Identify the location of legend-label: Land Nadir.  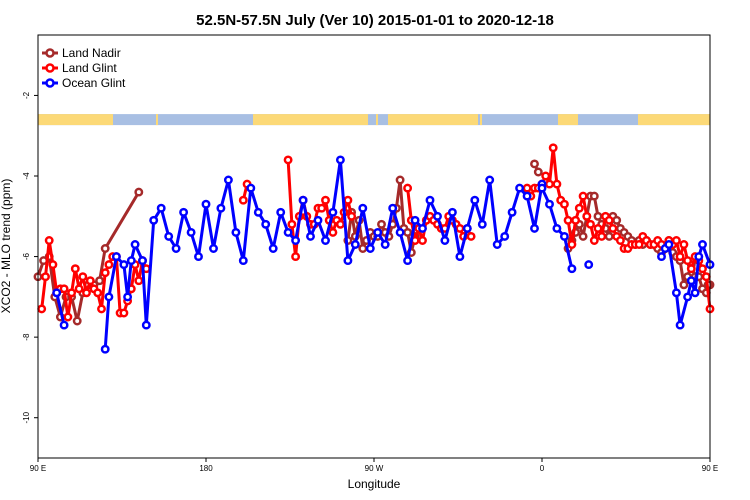
(91, 53).